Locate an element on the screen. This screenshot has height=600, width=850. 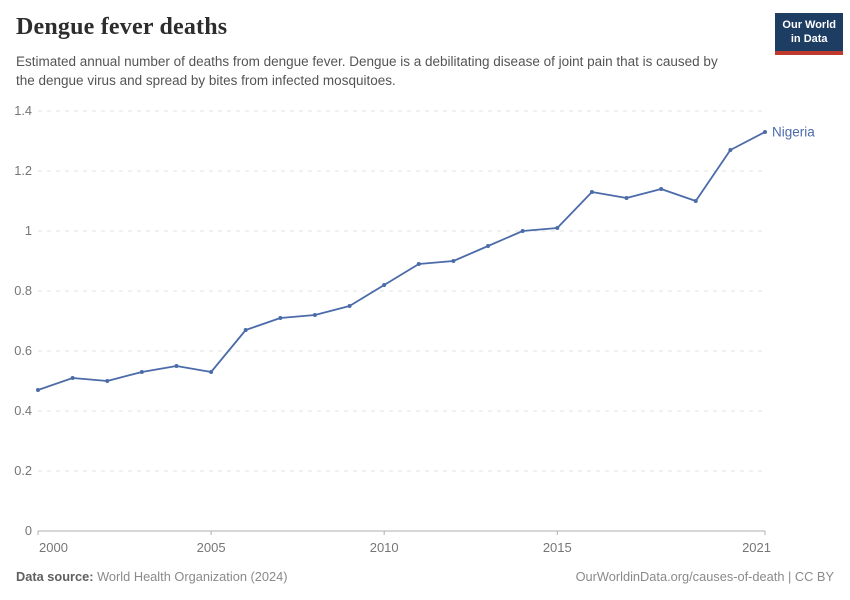
x-axis-tick-label: 2005 is located at coordinates (211, 547).